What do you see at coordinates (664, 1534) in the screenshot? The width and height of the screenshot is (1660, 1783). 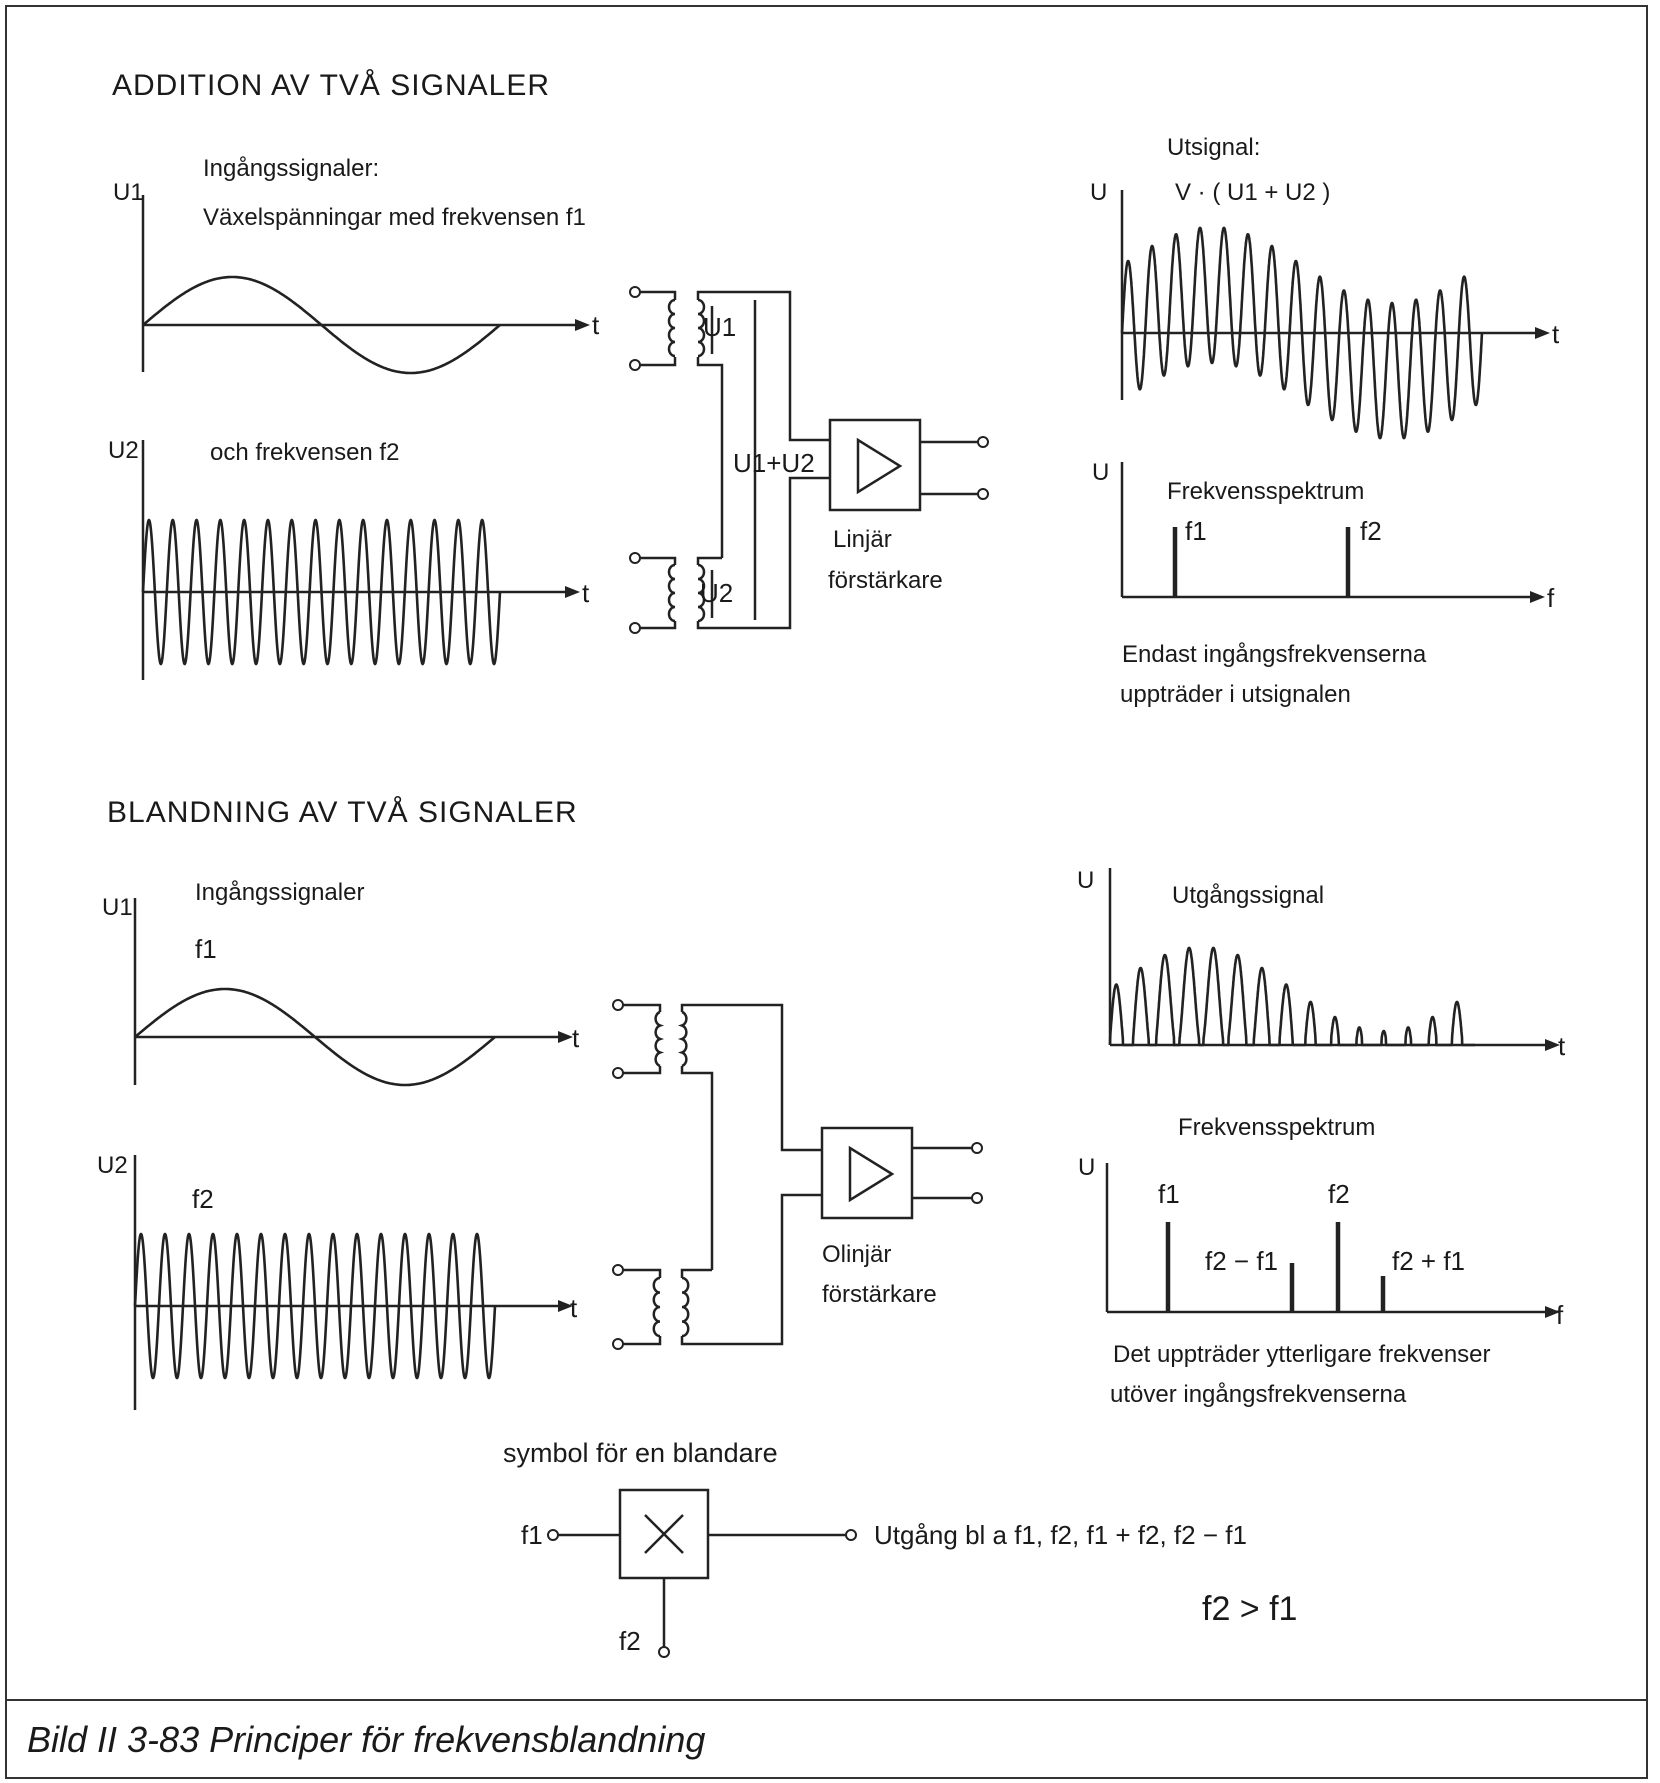 I see `mixer-cross-icon` at bounding box center [664, 1534].